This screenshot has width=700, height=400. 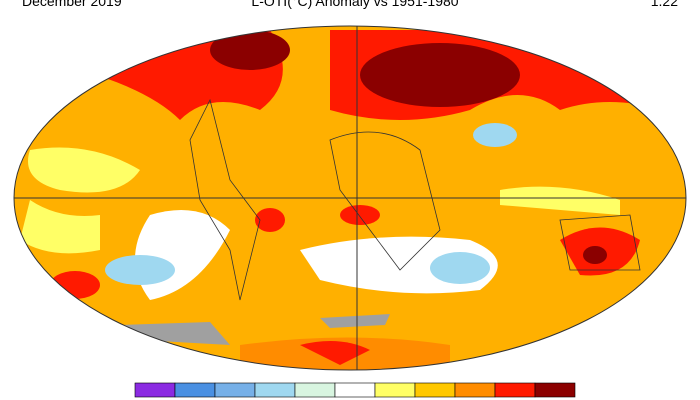 What do you see at coordinates (72, 4) in the screenshot?
I see `month-label: December 2019` at bounding box center [72, 4].